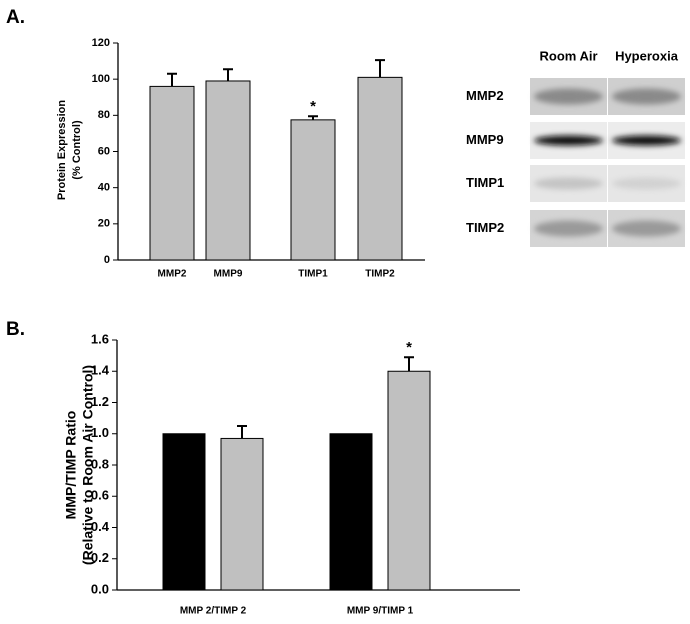  Describe the element at coordinates (104, 115) in the screenshot. I see `y-tick-label: 80` at that location.